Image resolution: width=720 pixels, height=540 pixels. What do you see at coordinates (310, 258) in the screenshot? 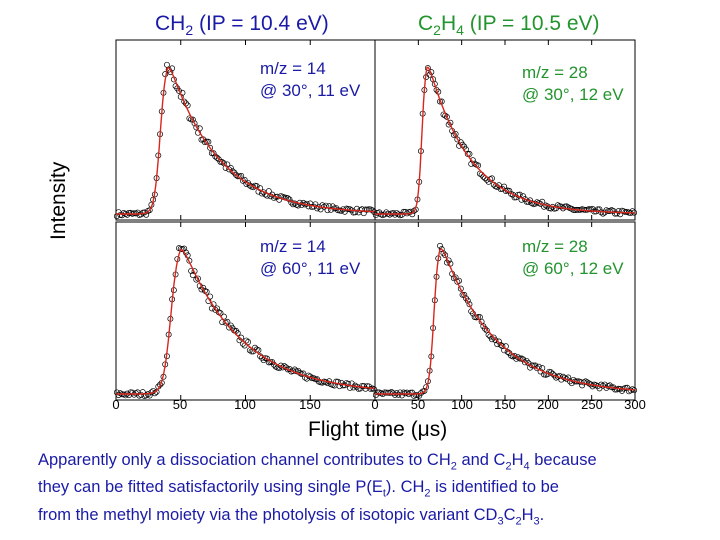
I see `annotation-bottom-left: m/z = 14 @ 60°, 11 eV` at bounding box center [310, 258].